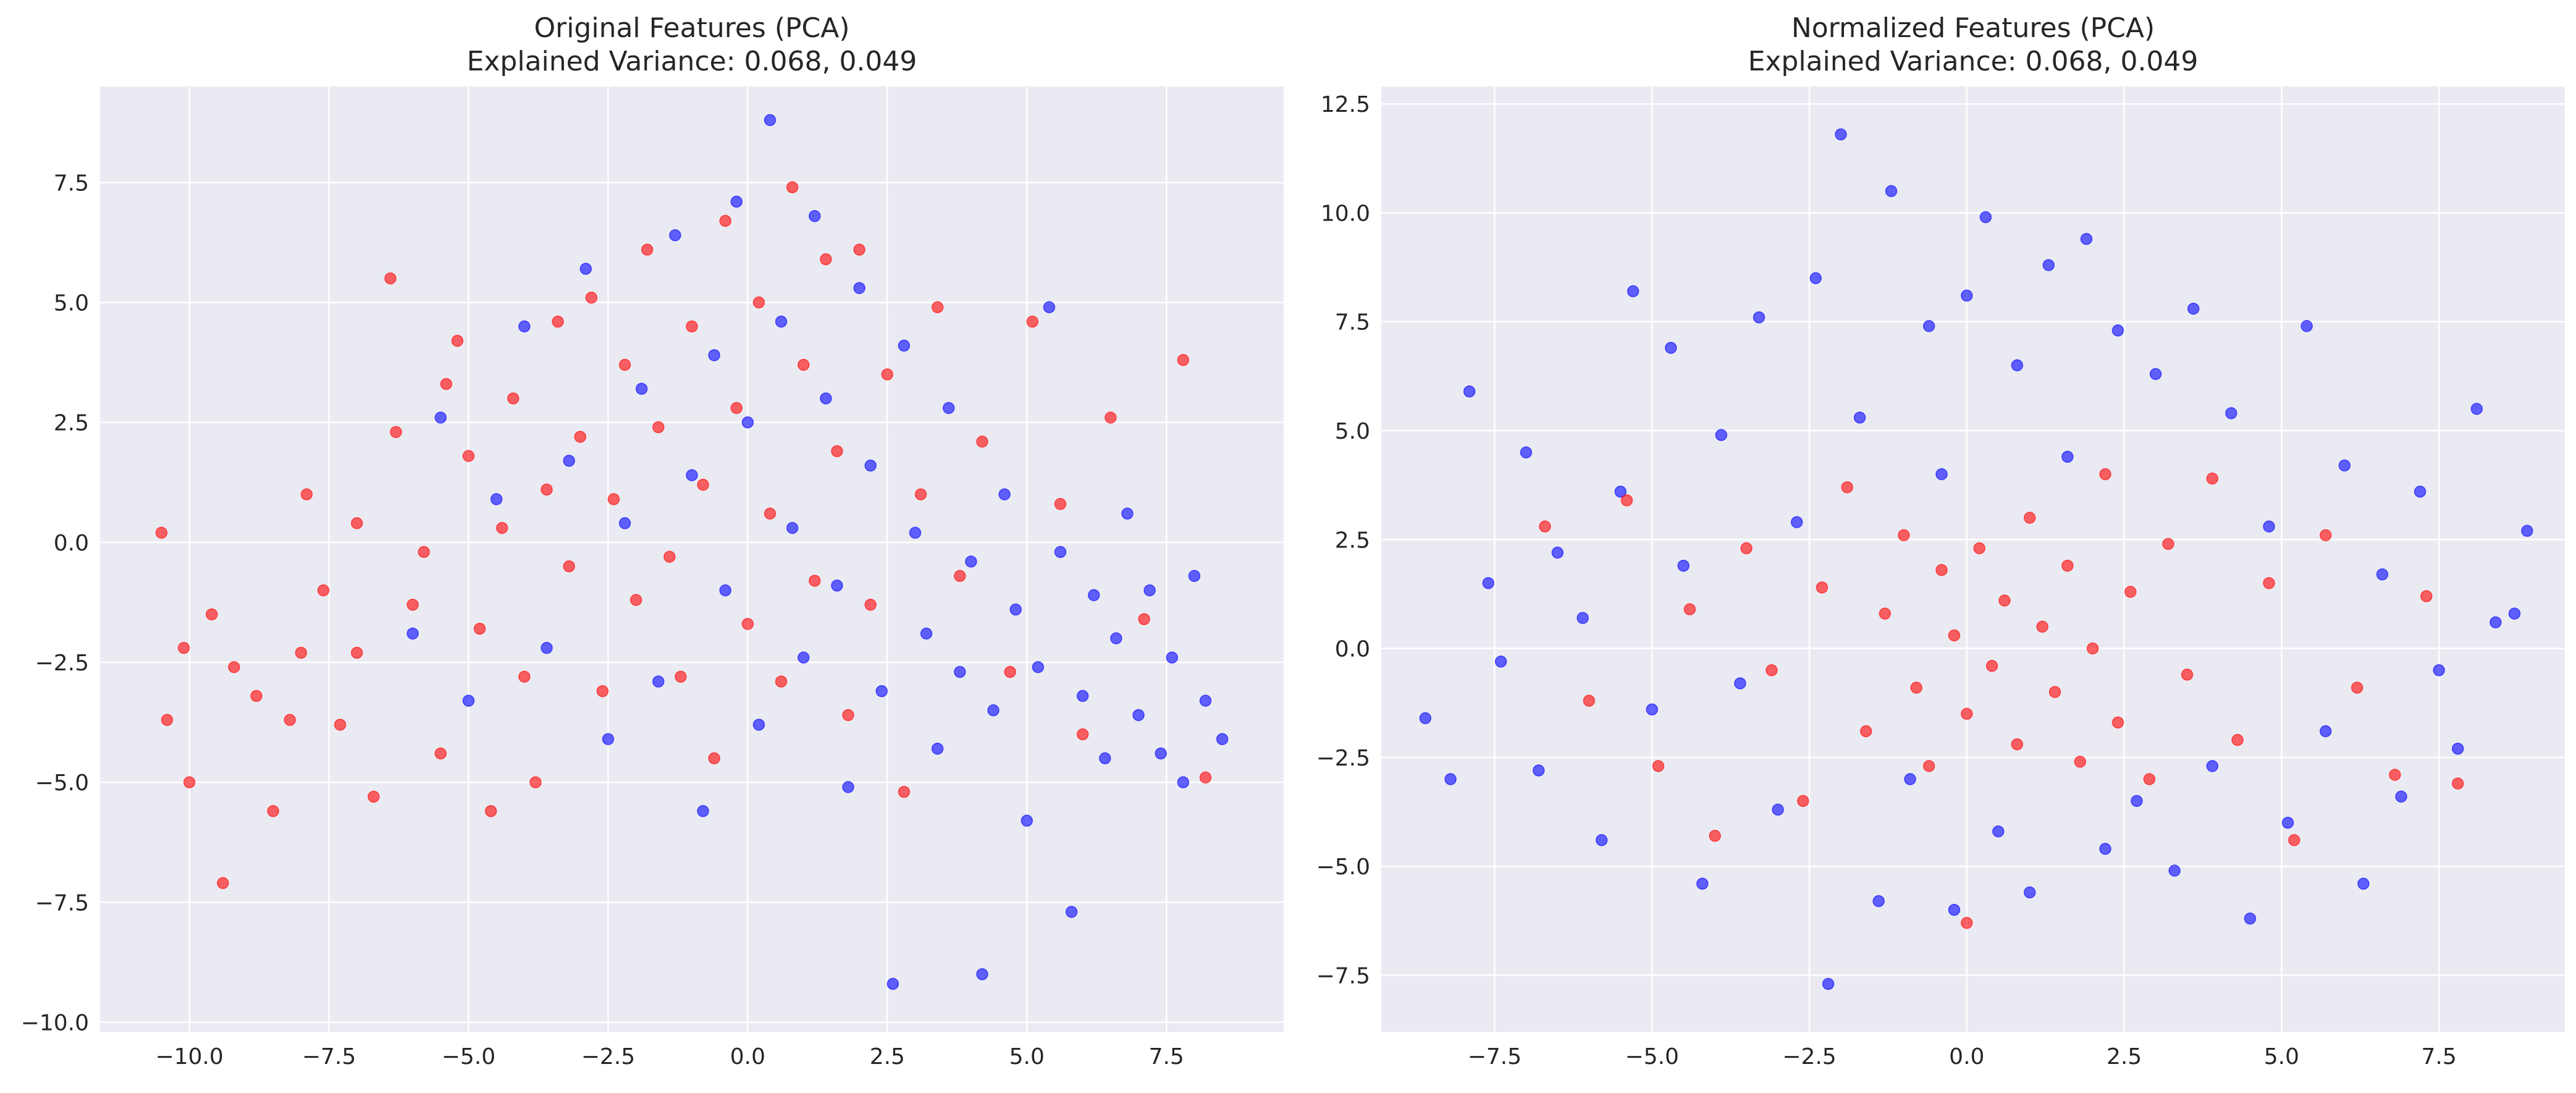 This screenshot has width=2576, height=1093. What do you see at coordinates (2124, 1057) in the screenshot?
I see `right-x-tick-label: 2.5` at bounding box center [2124, 1057].